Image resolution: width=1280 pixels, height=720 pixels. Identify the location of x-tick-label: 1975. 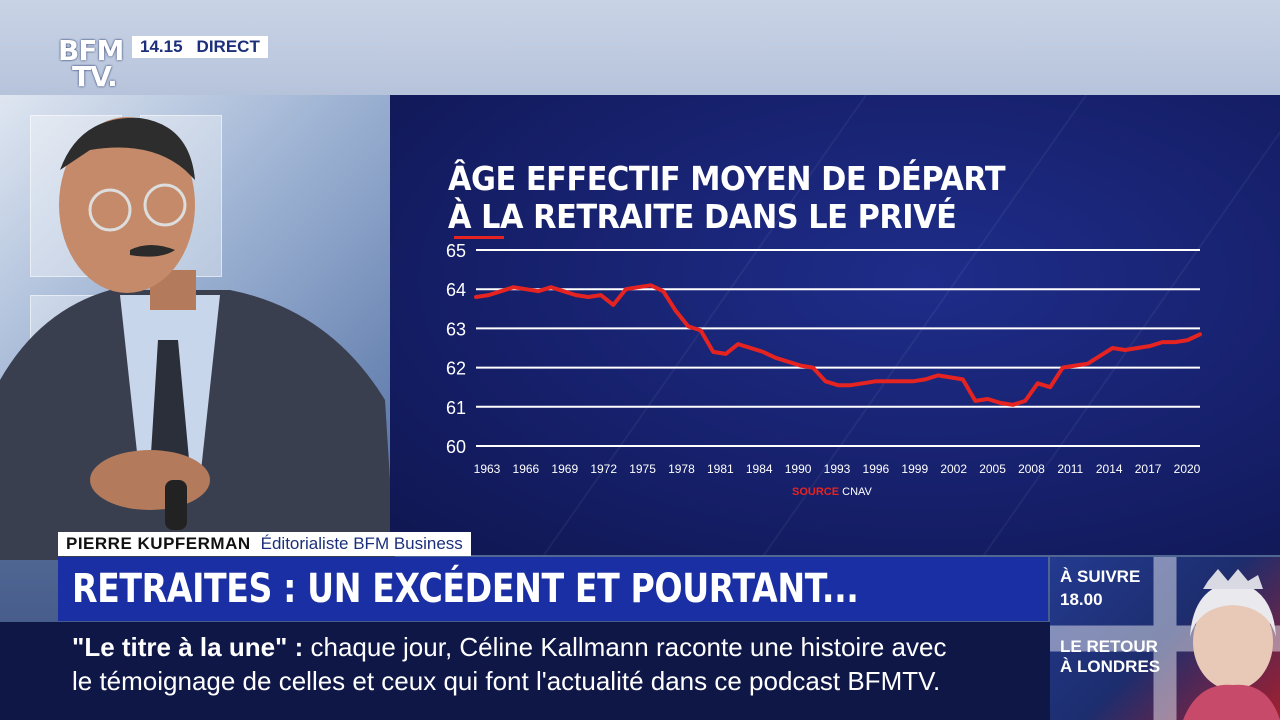
(642, 469).